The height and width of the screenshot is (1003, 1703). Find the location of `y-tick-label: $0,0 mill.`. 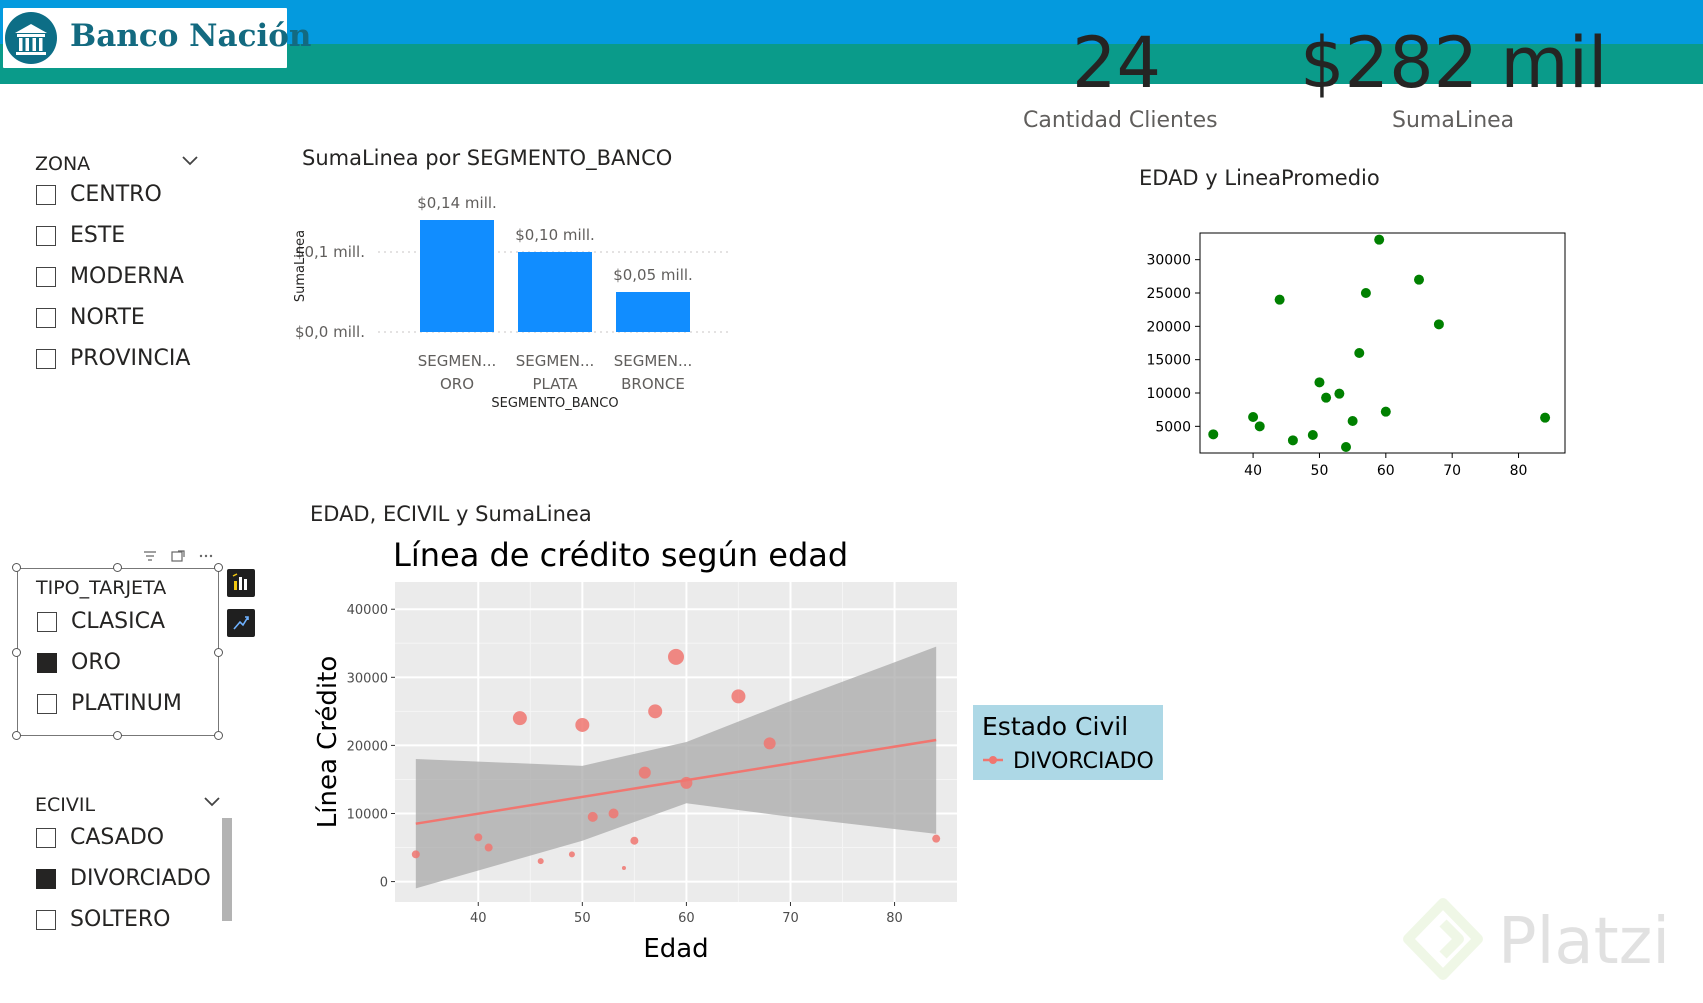

y-tick-label: $0,0 mill. is located at coordinates (330, 332).